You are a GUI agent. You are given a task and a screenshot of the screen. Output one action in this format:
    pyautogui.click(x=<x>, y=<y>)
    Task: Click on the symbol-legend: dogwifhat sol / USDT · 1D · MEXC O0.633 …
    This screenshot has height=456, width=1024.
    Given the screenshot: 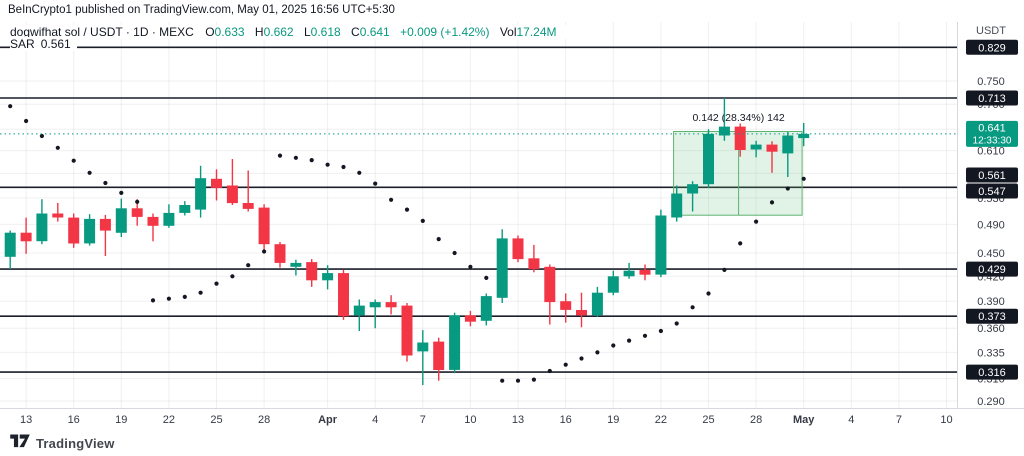 What is the action you would take?
    pyautogui.click(x=289, y=32)
    